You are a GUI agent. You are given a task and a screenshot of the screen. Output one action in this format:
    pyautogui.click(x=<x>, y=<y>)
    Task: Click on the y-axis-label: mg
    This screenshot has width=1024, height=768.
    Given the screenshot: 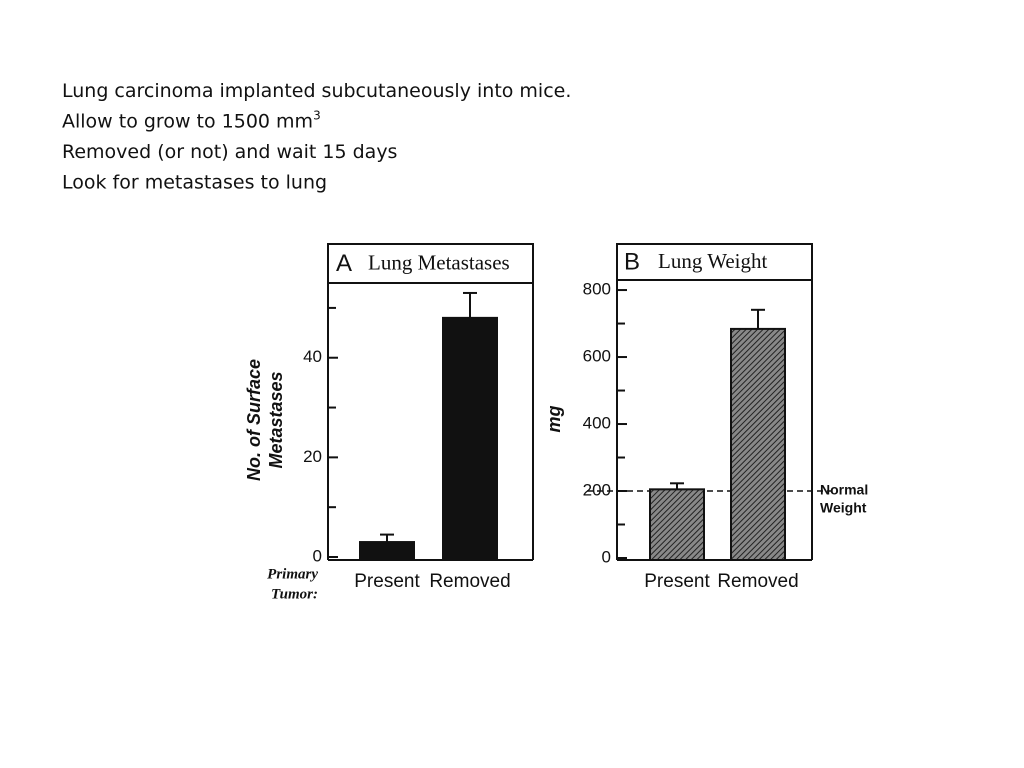 What is the action you would take?
    pyautogui.click(x=554, y=418)
    